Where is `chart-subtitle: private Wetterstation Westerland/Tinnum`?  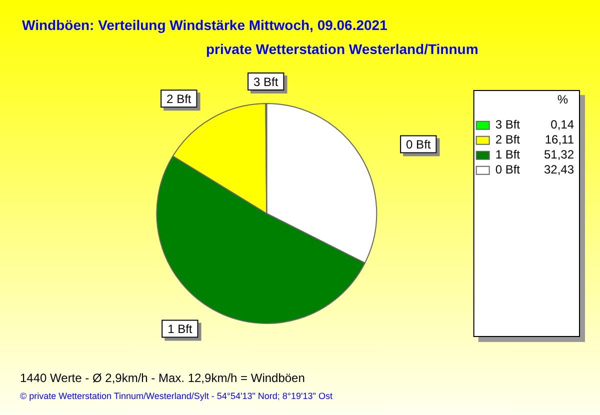
chart-subtitle: private Wetterstation Westerland/Tinnum is located at coordinates (342, 49).